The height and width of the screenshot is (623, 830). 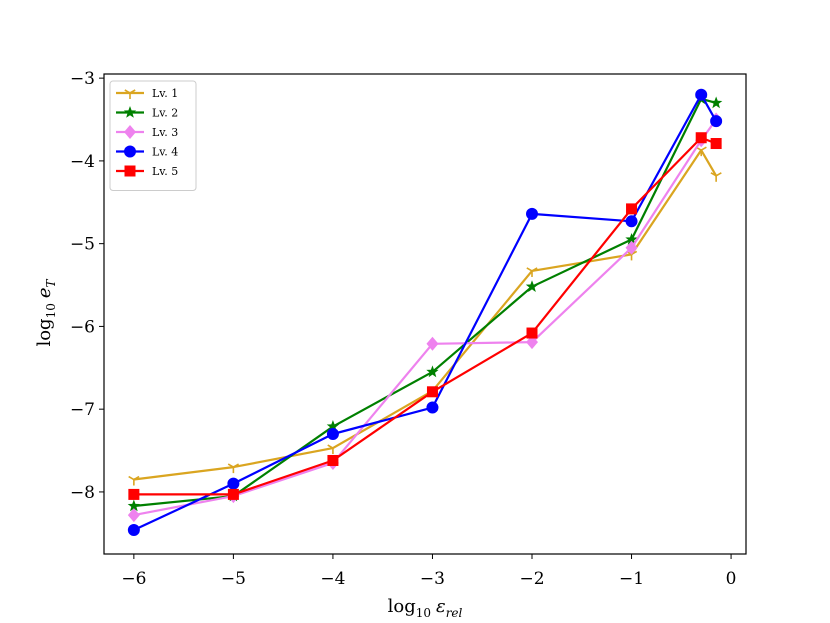 What do you see at coordinates (165, 132) in the screenshot?
I see `legend-label: Lv. 3` at bounding box center [165, 132].